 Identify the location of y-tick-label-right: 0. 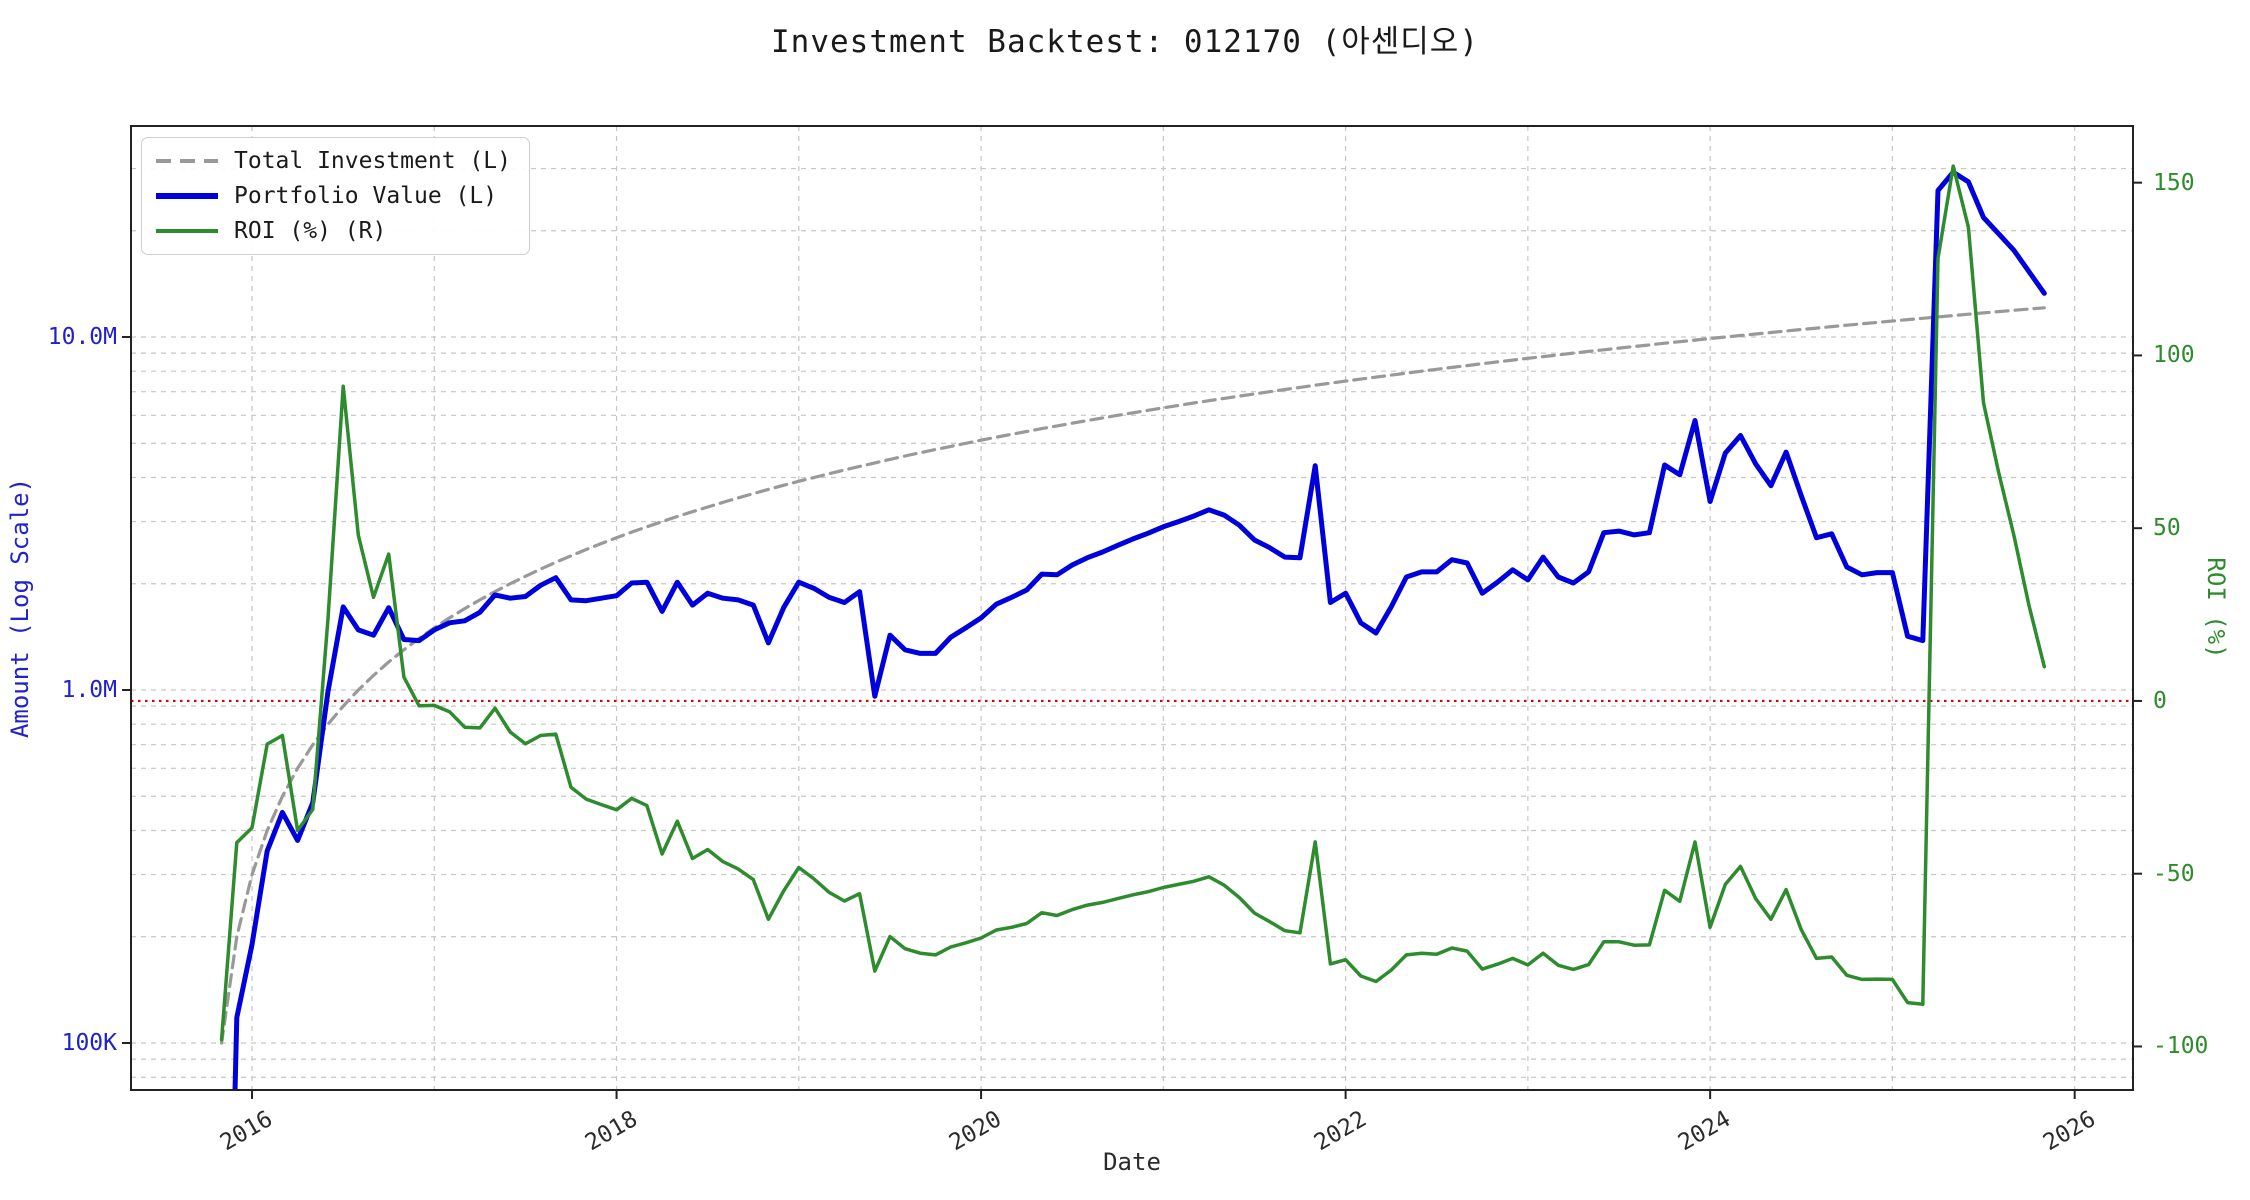
(2160, 700).